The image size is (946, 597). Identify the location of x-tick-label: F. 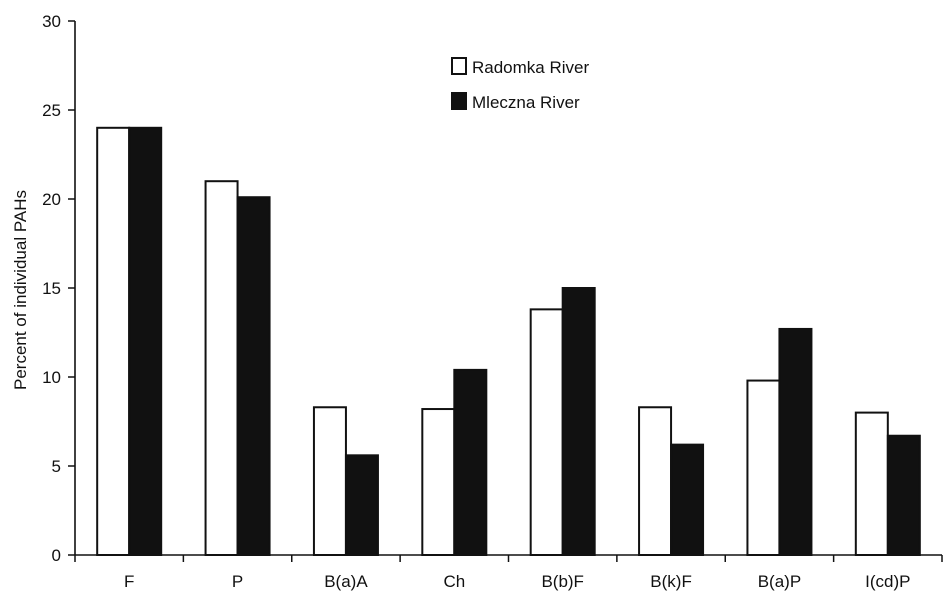
(129, 581).